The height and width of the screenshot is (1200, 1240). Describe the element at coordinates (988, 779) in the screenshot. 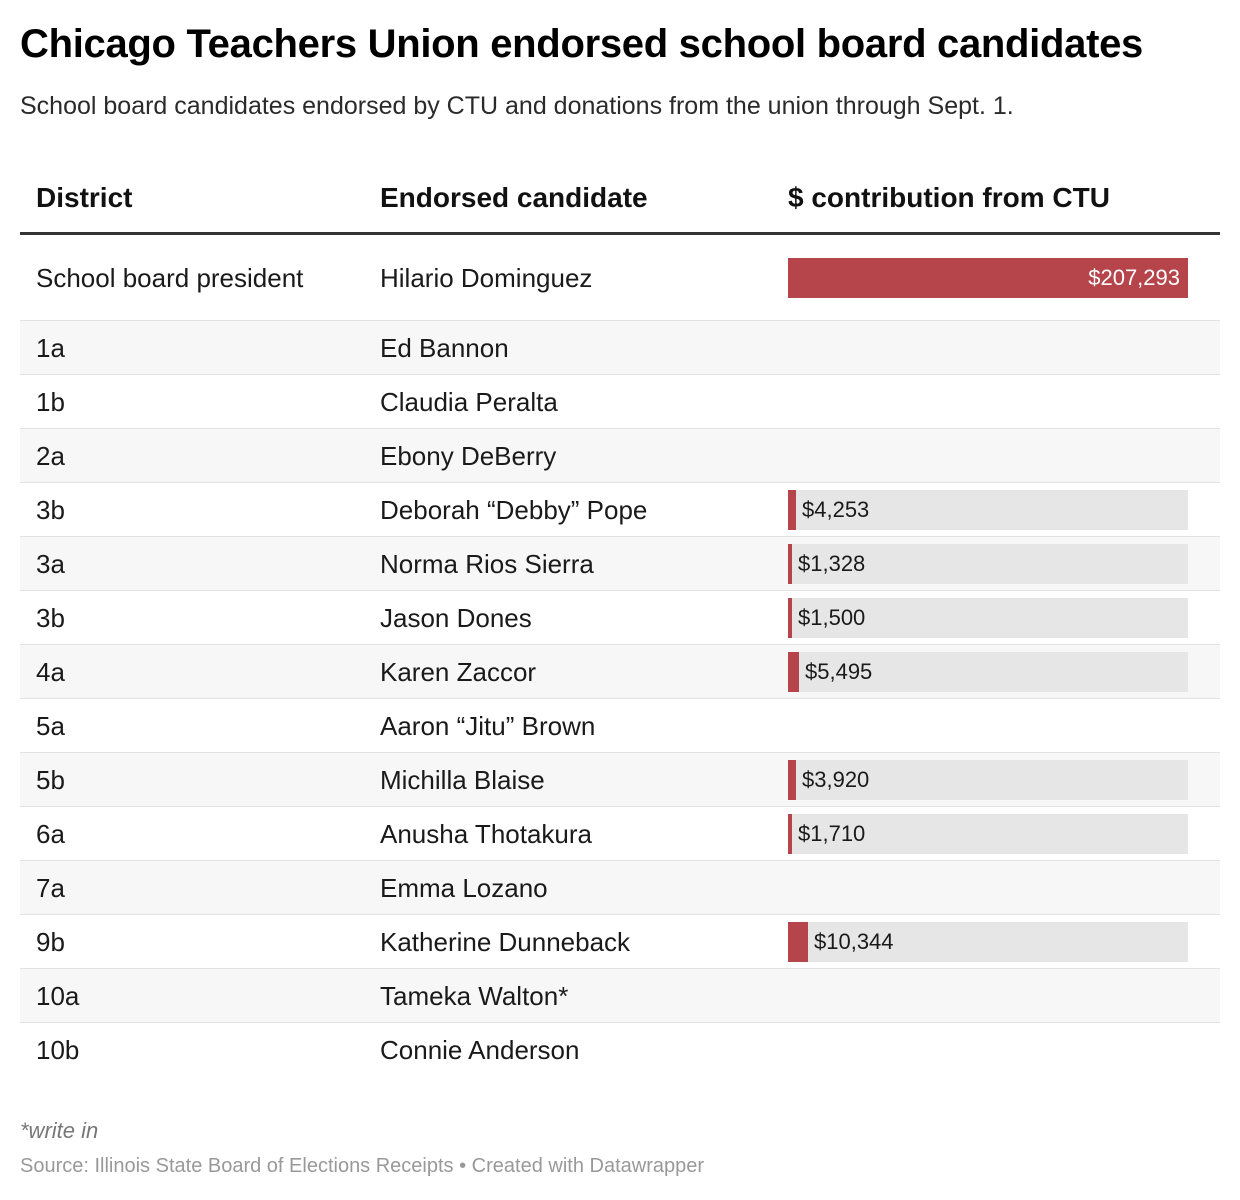

I see `contribution-bar-track: $3,920` at that location.